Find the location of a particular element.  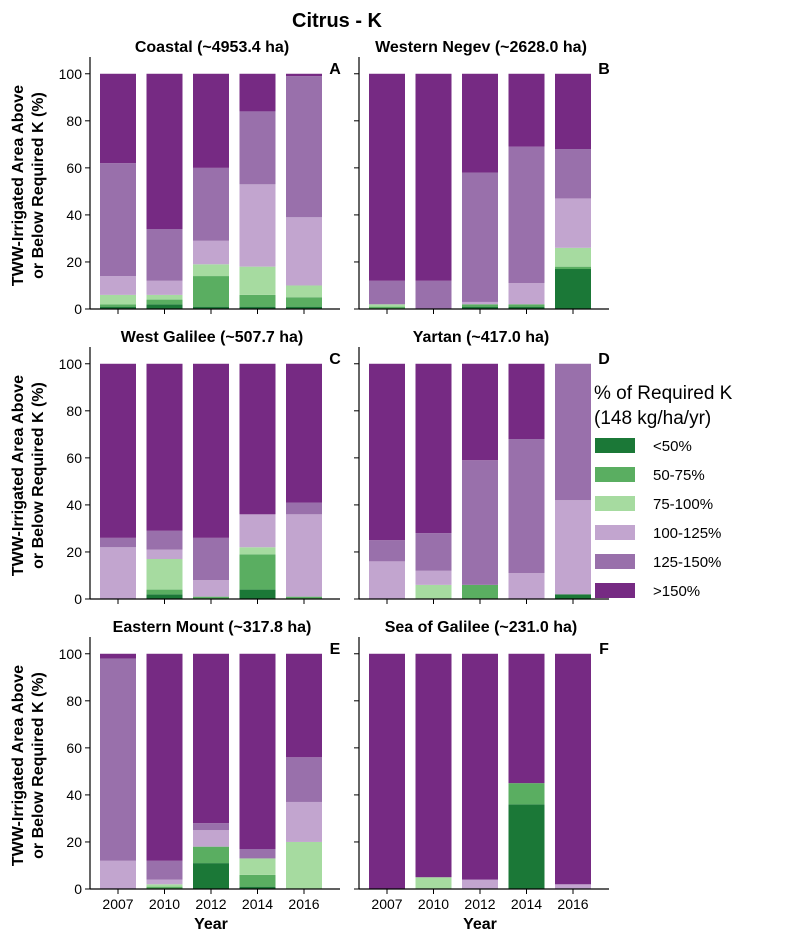

legend-label: 75-100% is located at coordinates (683, 504).